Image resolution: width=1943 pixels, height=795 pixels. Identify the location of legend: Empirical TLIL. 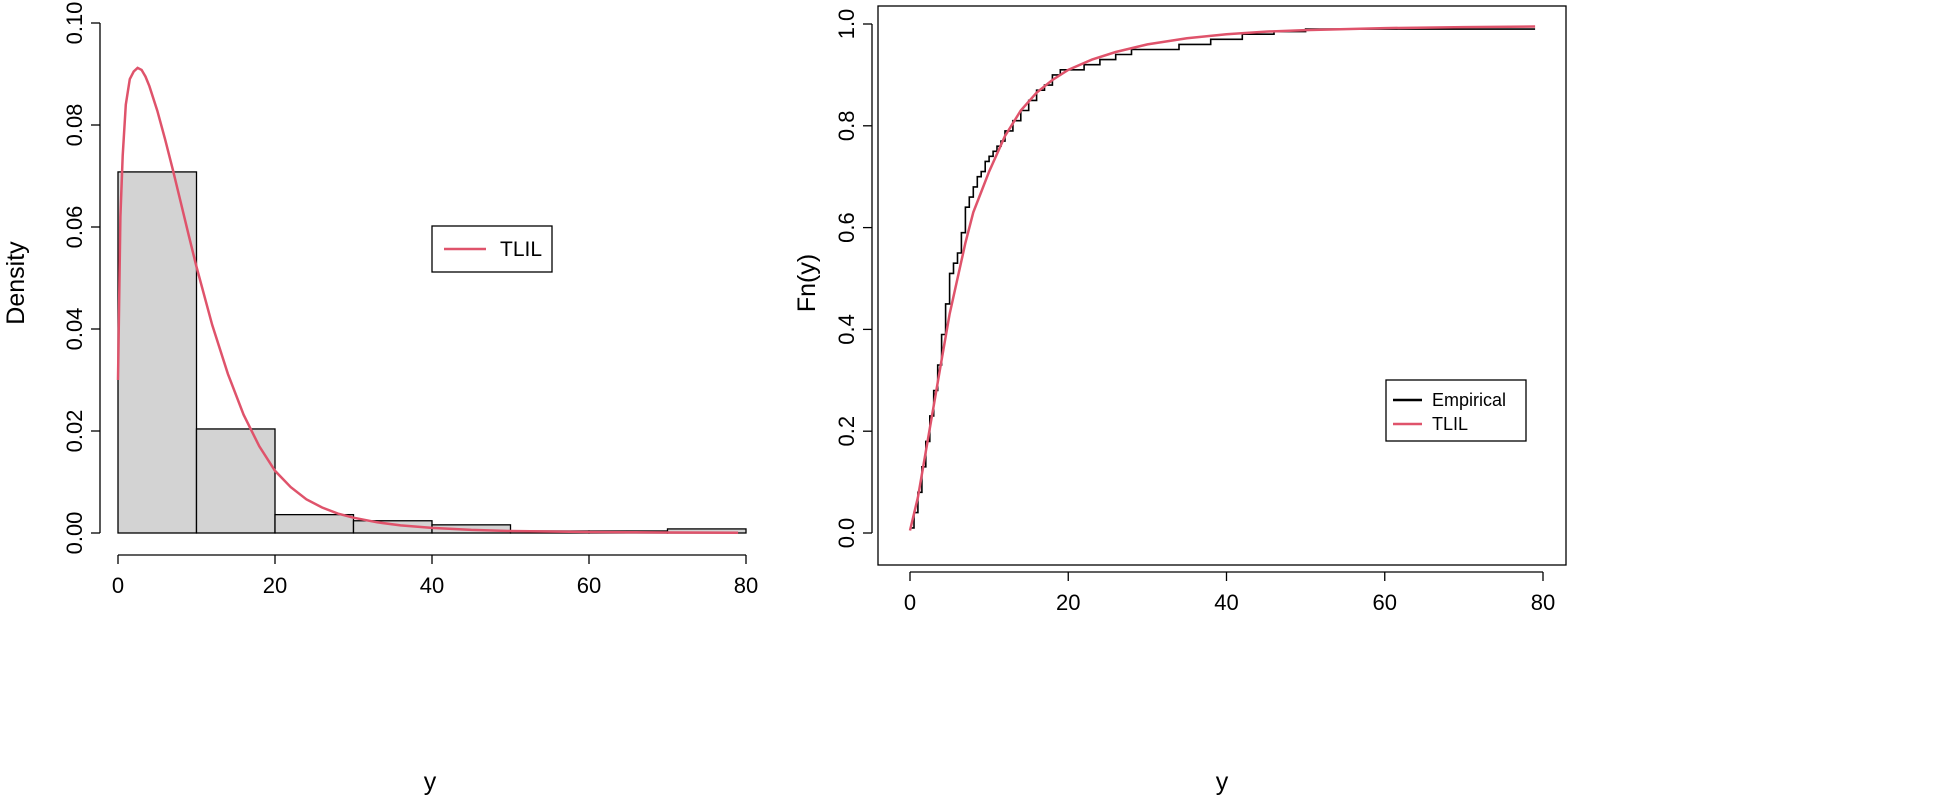
(1456, 410).